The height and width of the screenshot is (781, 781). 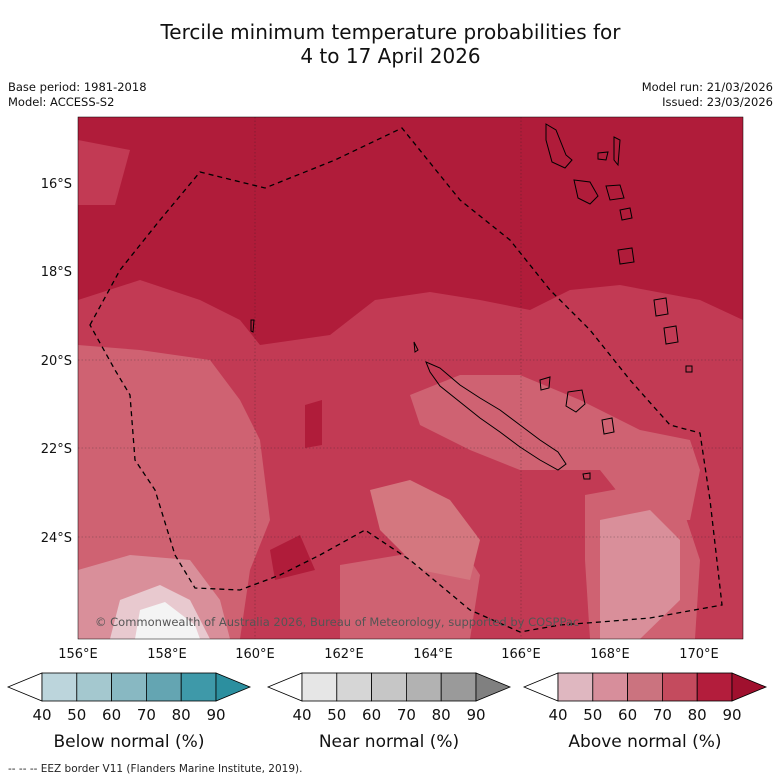 What do you see at coordinates (545, 383) in the screenshot?
I see `loyalty-island-ouvea` at bounding box center [545, 383].